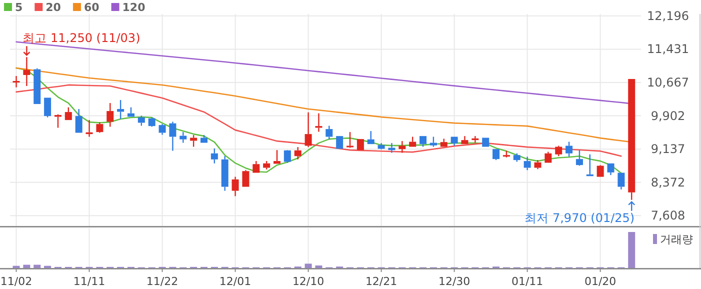 The image size is (701, 289). I want to click on y-tick-label: 11,431, so click(668, 49).